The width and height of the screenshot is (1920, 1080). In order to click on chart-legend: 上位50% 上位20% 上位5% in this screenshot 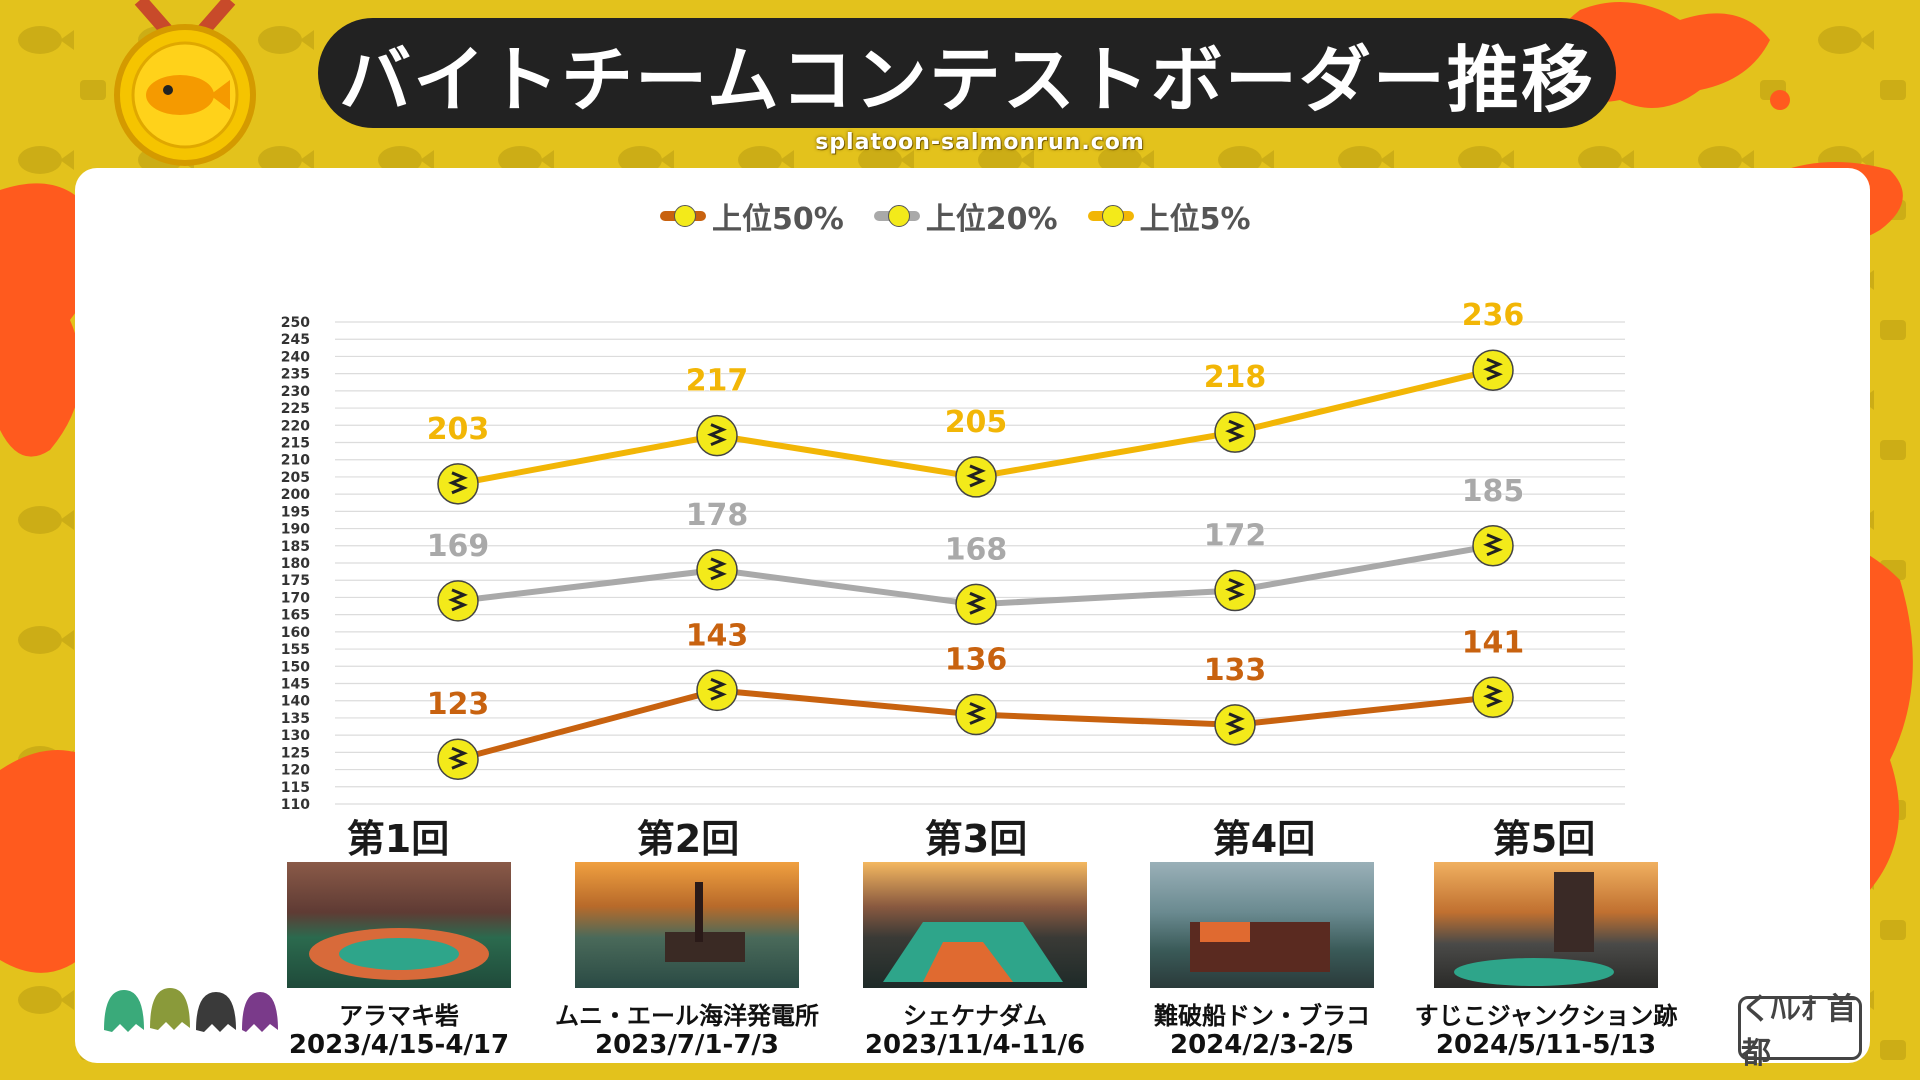, I will do `click(955, 216)`.